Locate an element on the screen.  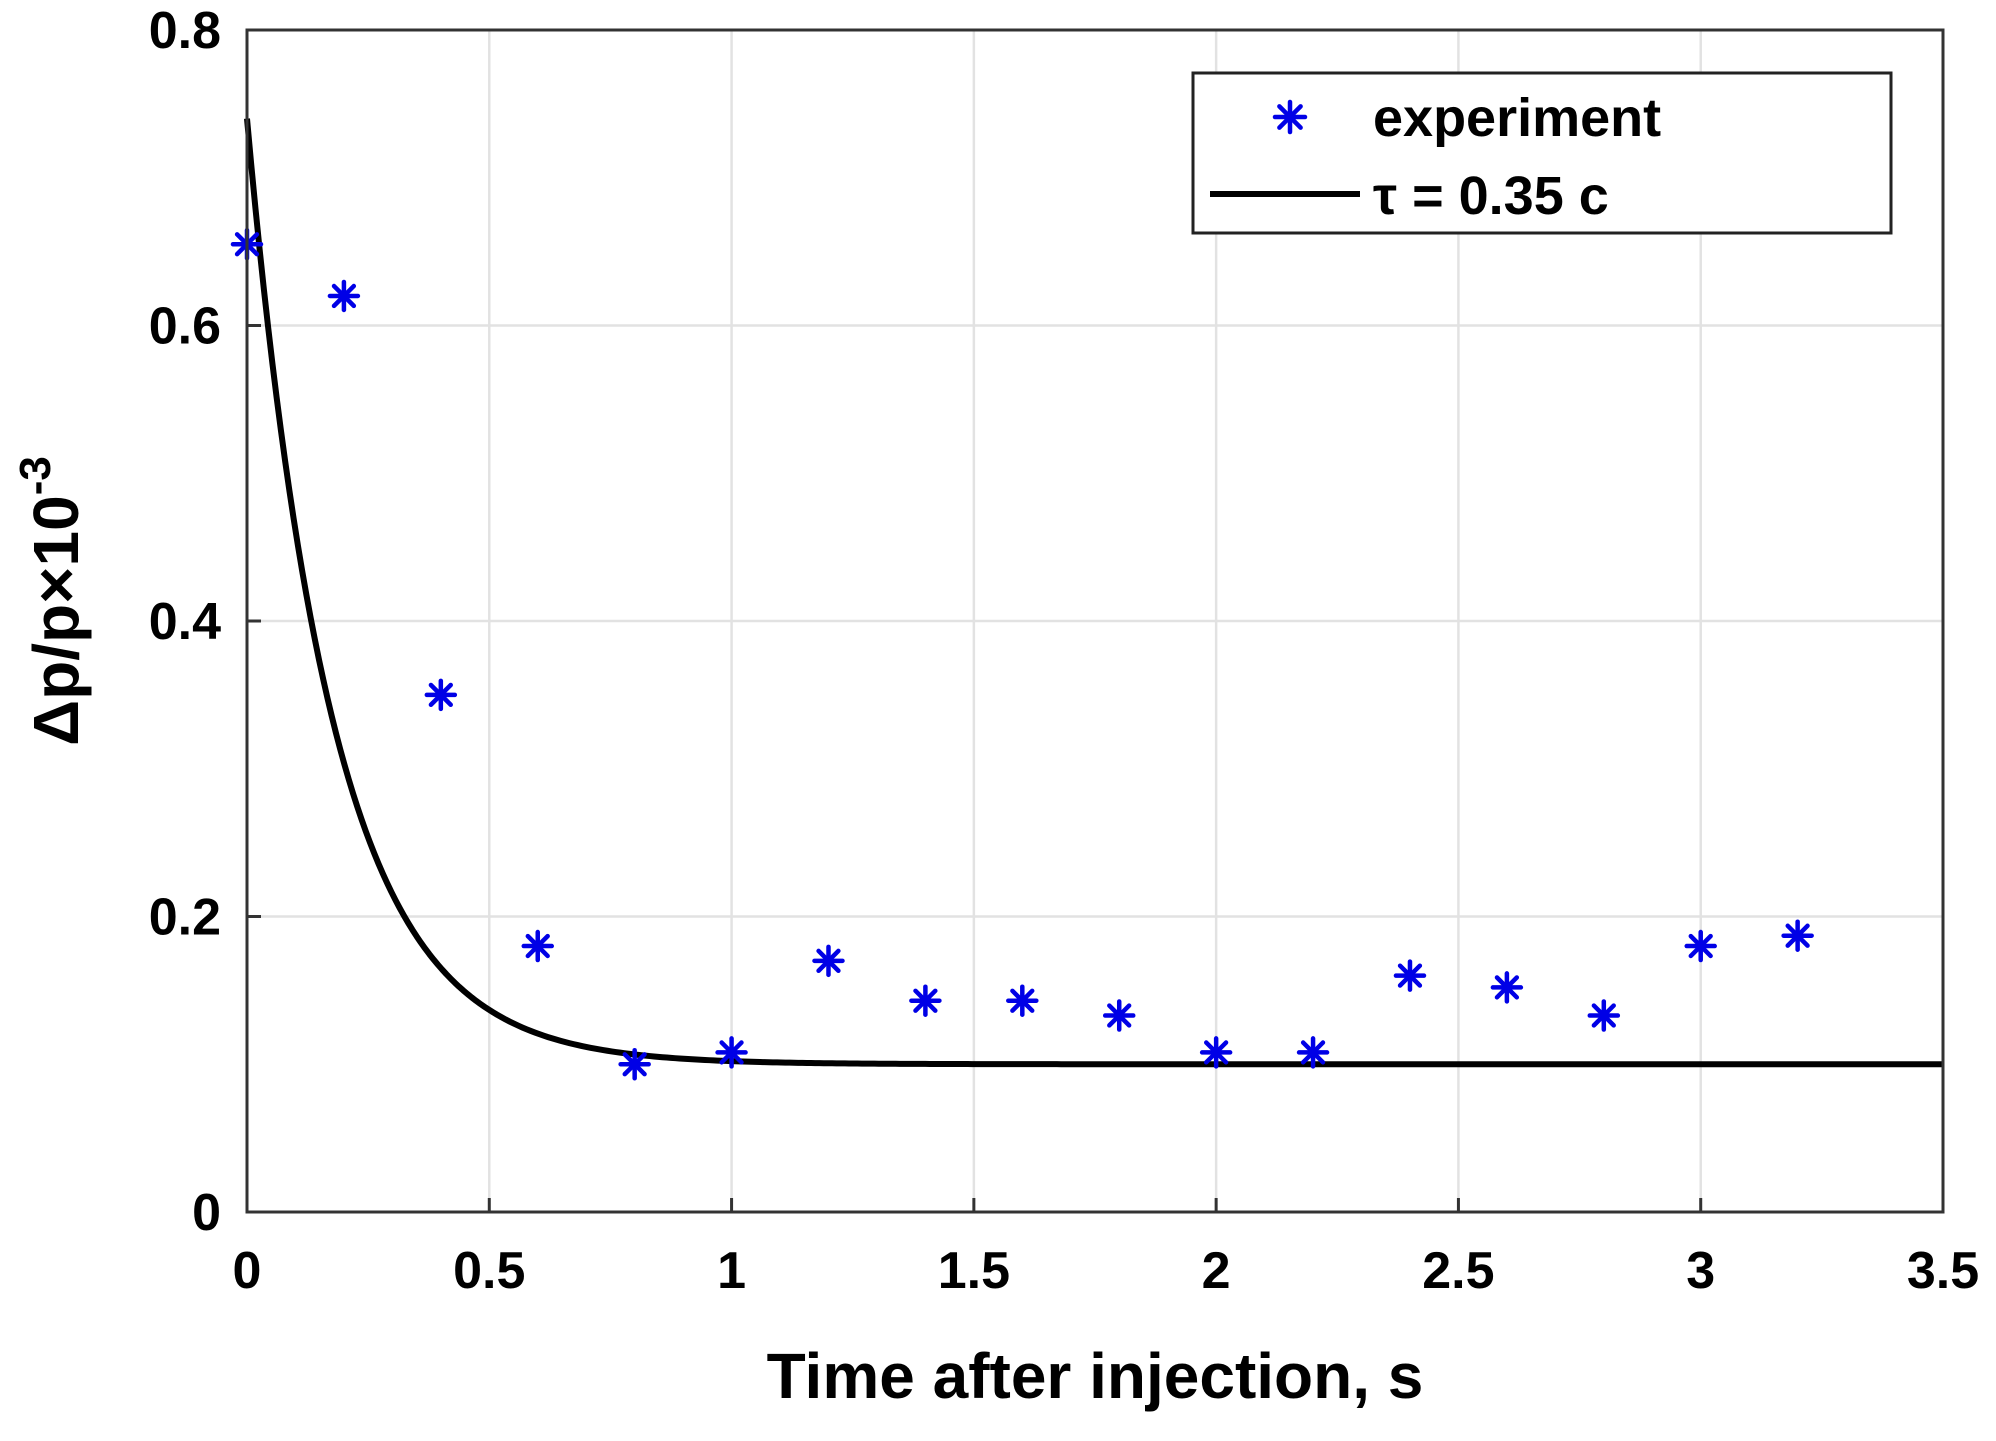
y-tick-label: 0.4 is located at coordinates (185, 622).